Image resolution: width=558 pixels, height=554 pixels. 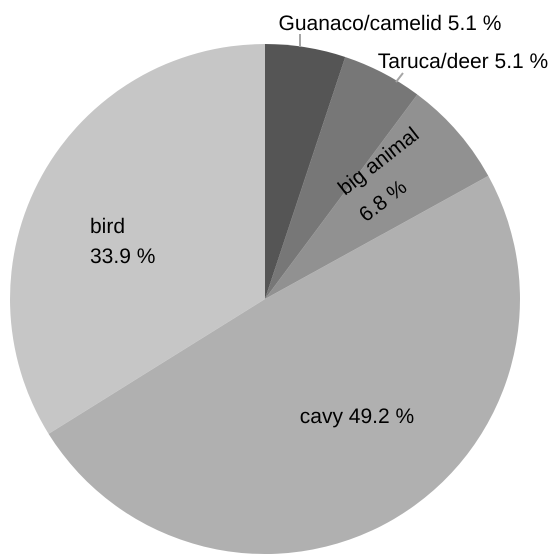 What do you see at coordinates (108, 226) in the screenshot?
I see `slice-label: bird` at bounding box center [108, 226].